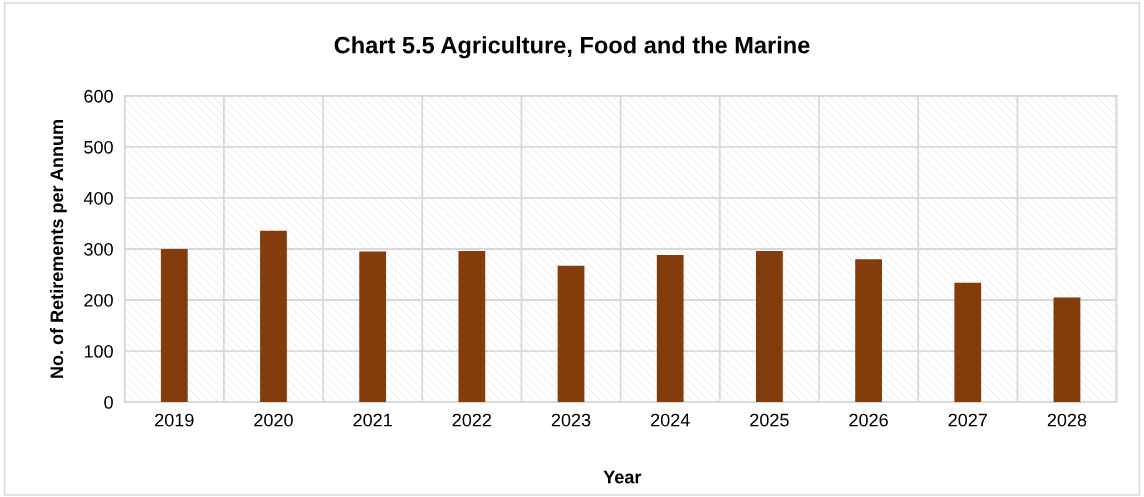 The height and width of the screenshot is (497, 1144). I want to click on x-axis-title: Year, so click(622, 477).